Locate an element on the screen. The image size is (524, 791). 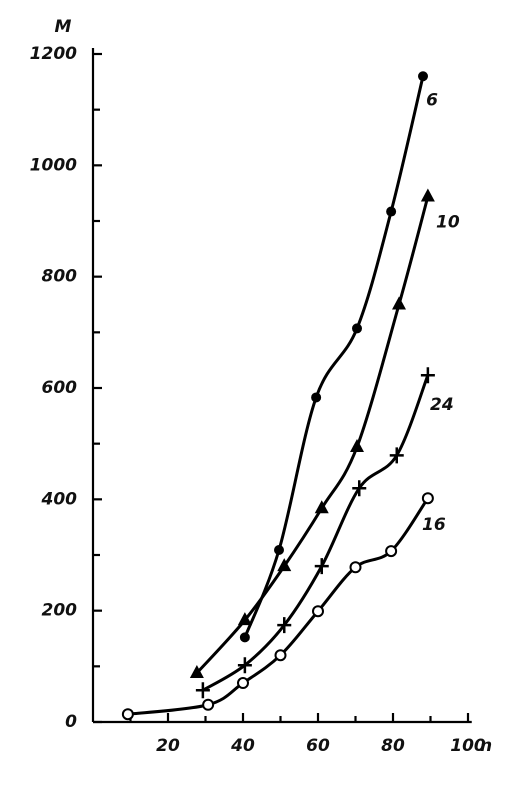
series-label: 6 is located at coordinates (432, 100).